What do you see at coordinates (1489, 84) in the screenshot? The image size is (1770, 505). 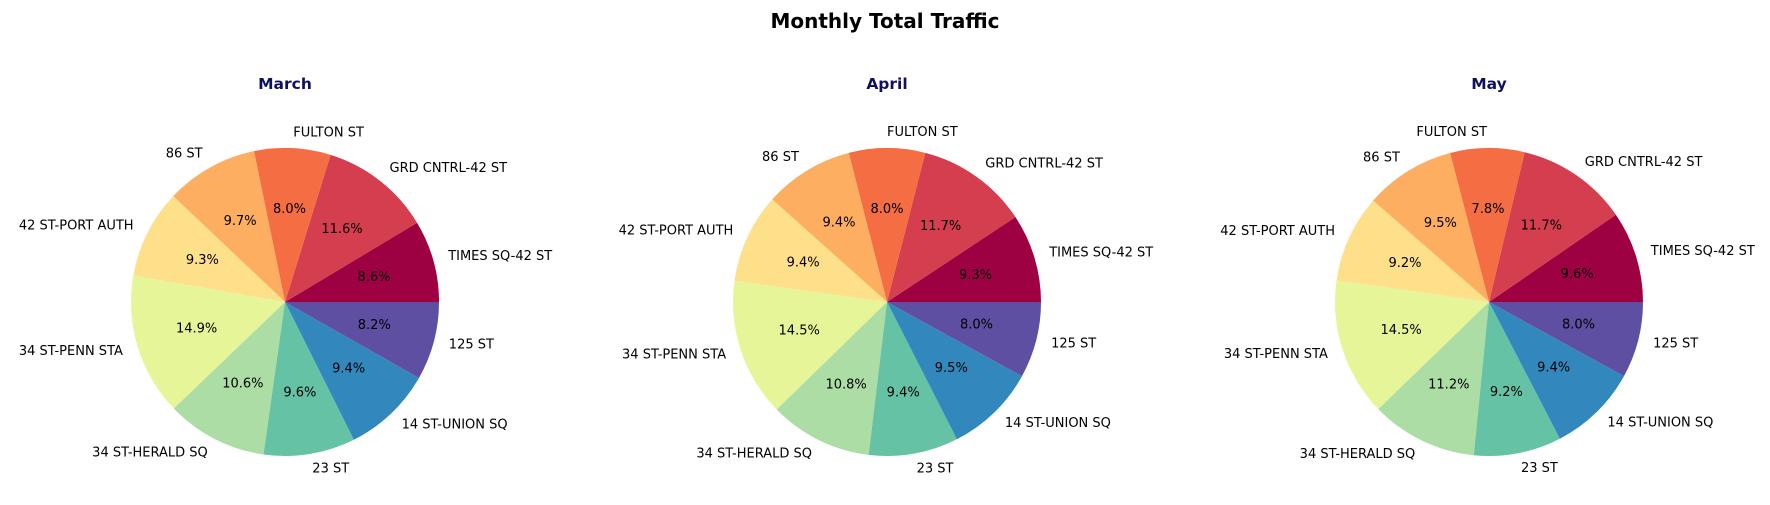 I see `pie-title: May` at bounding box center [1489, 84].